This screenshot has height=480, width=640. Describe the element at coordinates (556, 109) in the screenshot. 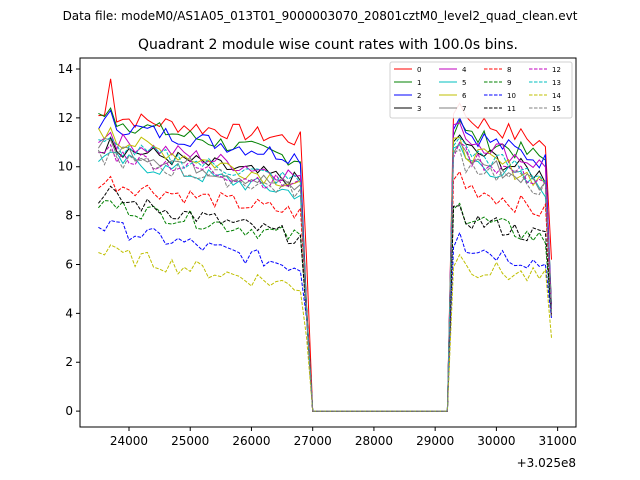

I see `legend-label-15: 15` at that location.